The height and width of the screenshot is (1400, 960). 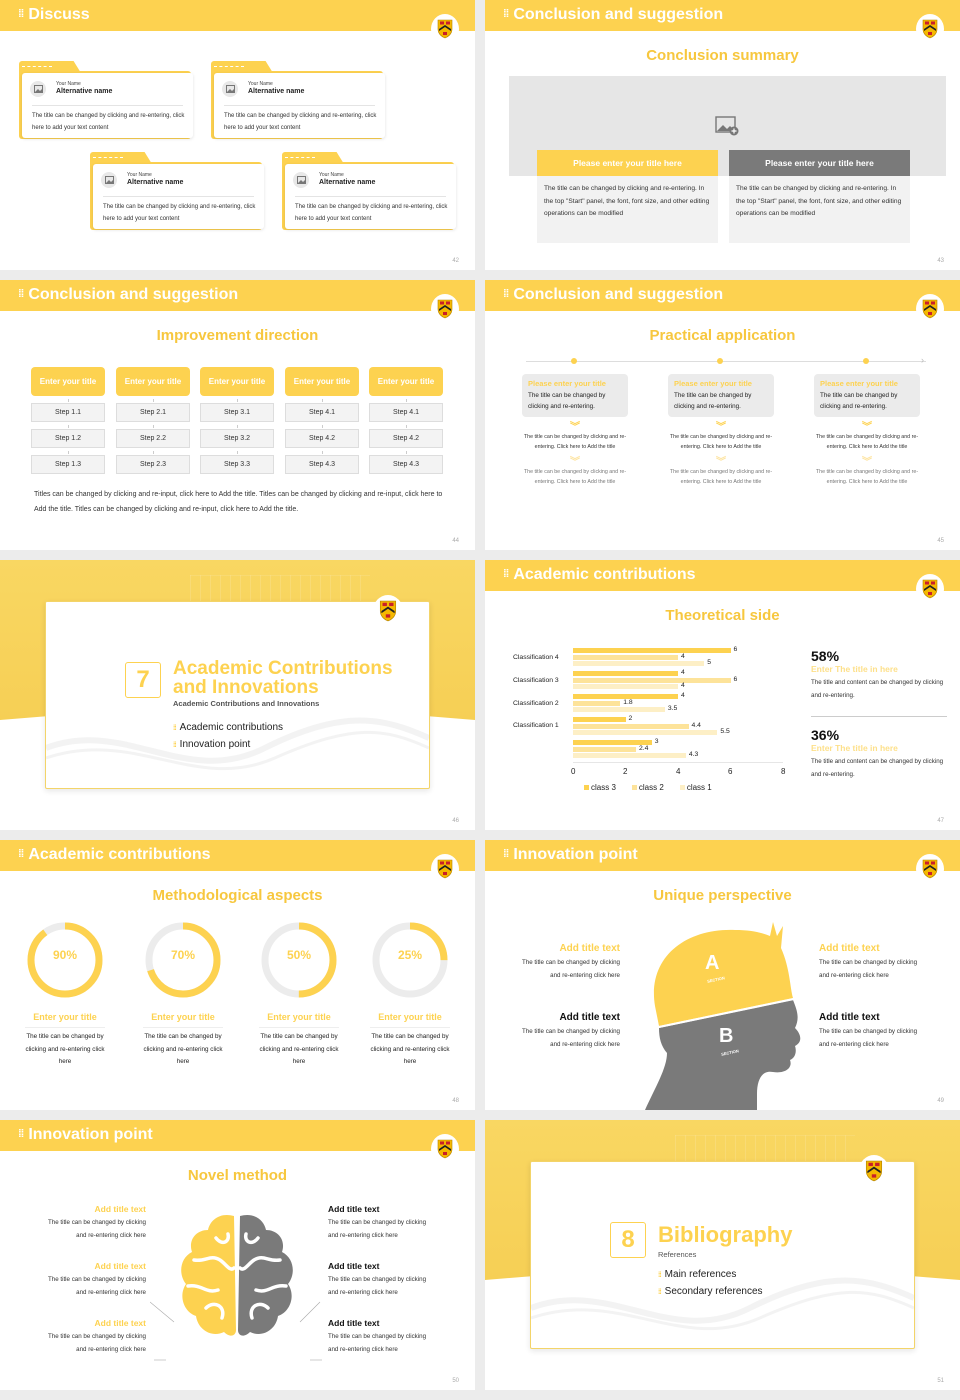 What do you see at coordinates (712, 963) in the screenshot?
I see `section-a-letter: A` at bounding box center [712, 963].